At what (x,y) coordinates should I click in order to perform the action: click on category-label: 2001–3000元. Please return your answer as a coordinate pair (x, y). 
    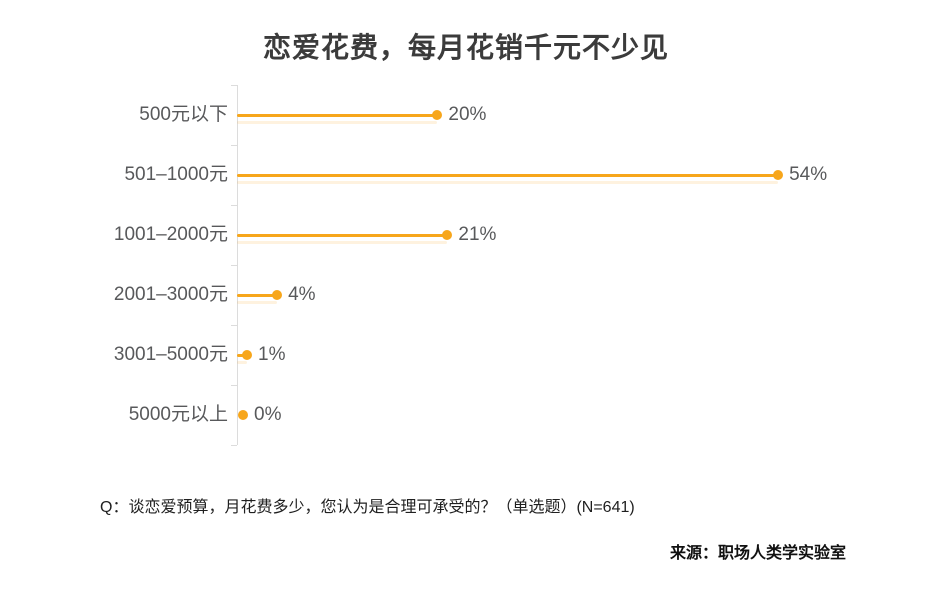
    Looking at the image, I should click on (170, 294).